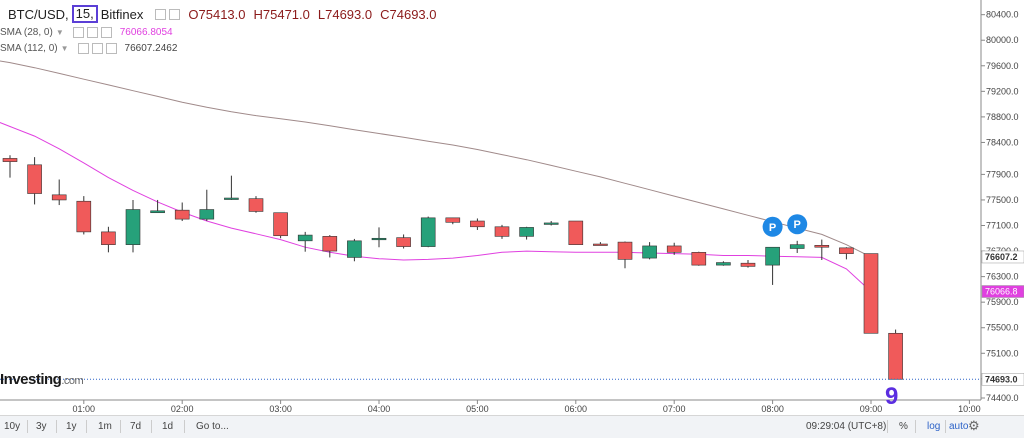 The width and height of the screenshot is (1024, 438). What do you see at coordinates (1002, 353) in the screenshot?
I see `y-tick-label: 75100.0` at bounding box center [1002, 353].